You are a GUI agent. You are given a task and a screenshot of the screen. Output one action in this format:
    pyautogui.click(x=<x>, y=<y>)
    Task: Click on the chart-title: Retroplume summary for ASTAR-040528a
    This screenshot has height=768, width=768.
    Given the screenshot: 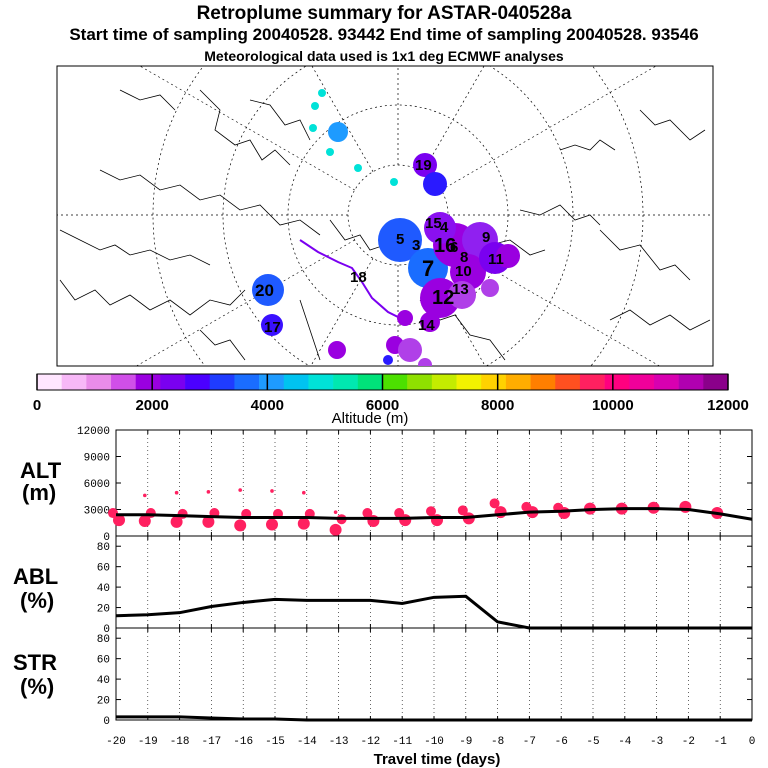 What is the action you would take?
    pyautogui.click(x=384, y=13)
    